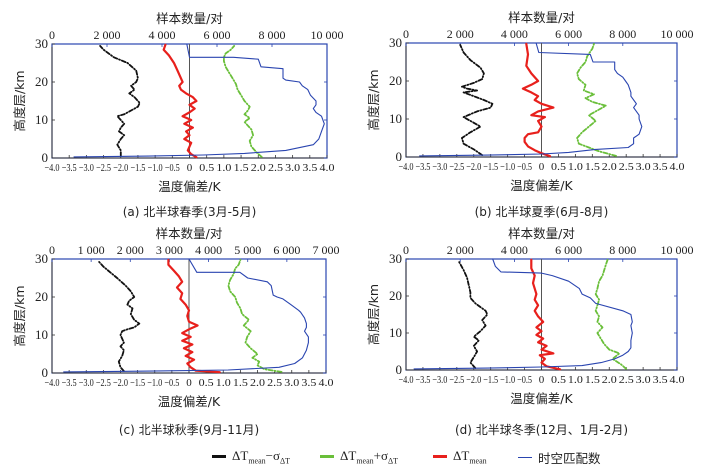  Describe the element at coordinates (247, 250) in the screenshot. I see `top-tick-label: 5 000` at that location.